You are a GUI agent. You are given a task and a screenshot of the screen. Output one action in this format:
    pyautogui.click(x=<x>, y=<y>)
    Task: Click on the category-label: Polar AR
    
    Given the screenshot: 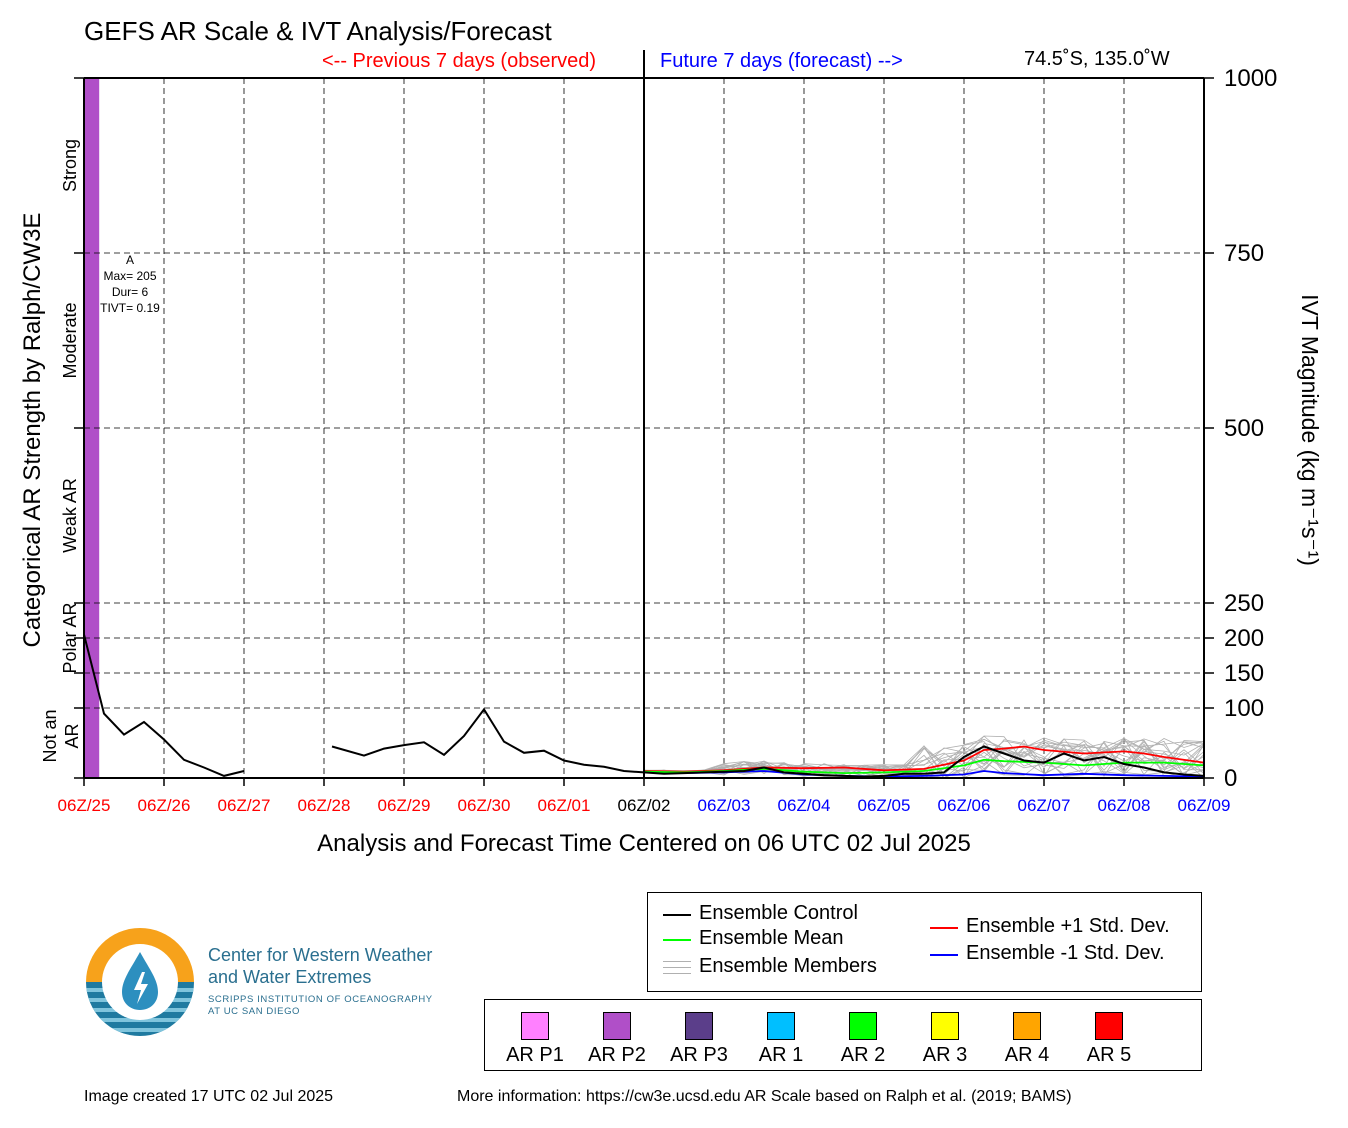 What is the action you would take?
    pyautogui.click(x=70, y=637)
    